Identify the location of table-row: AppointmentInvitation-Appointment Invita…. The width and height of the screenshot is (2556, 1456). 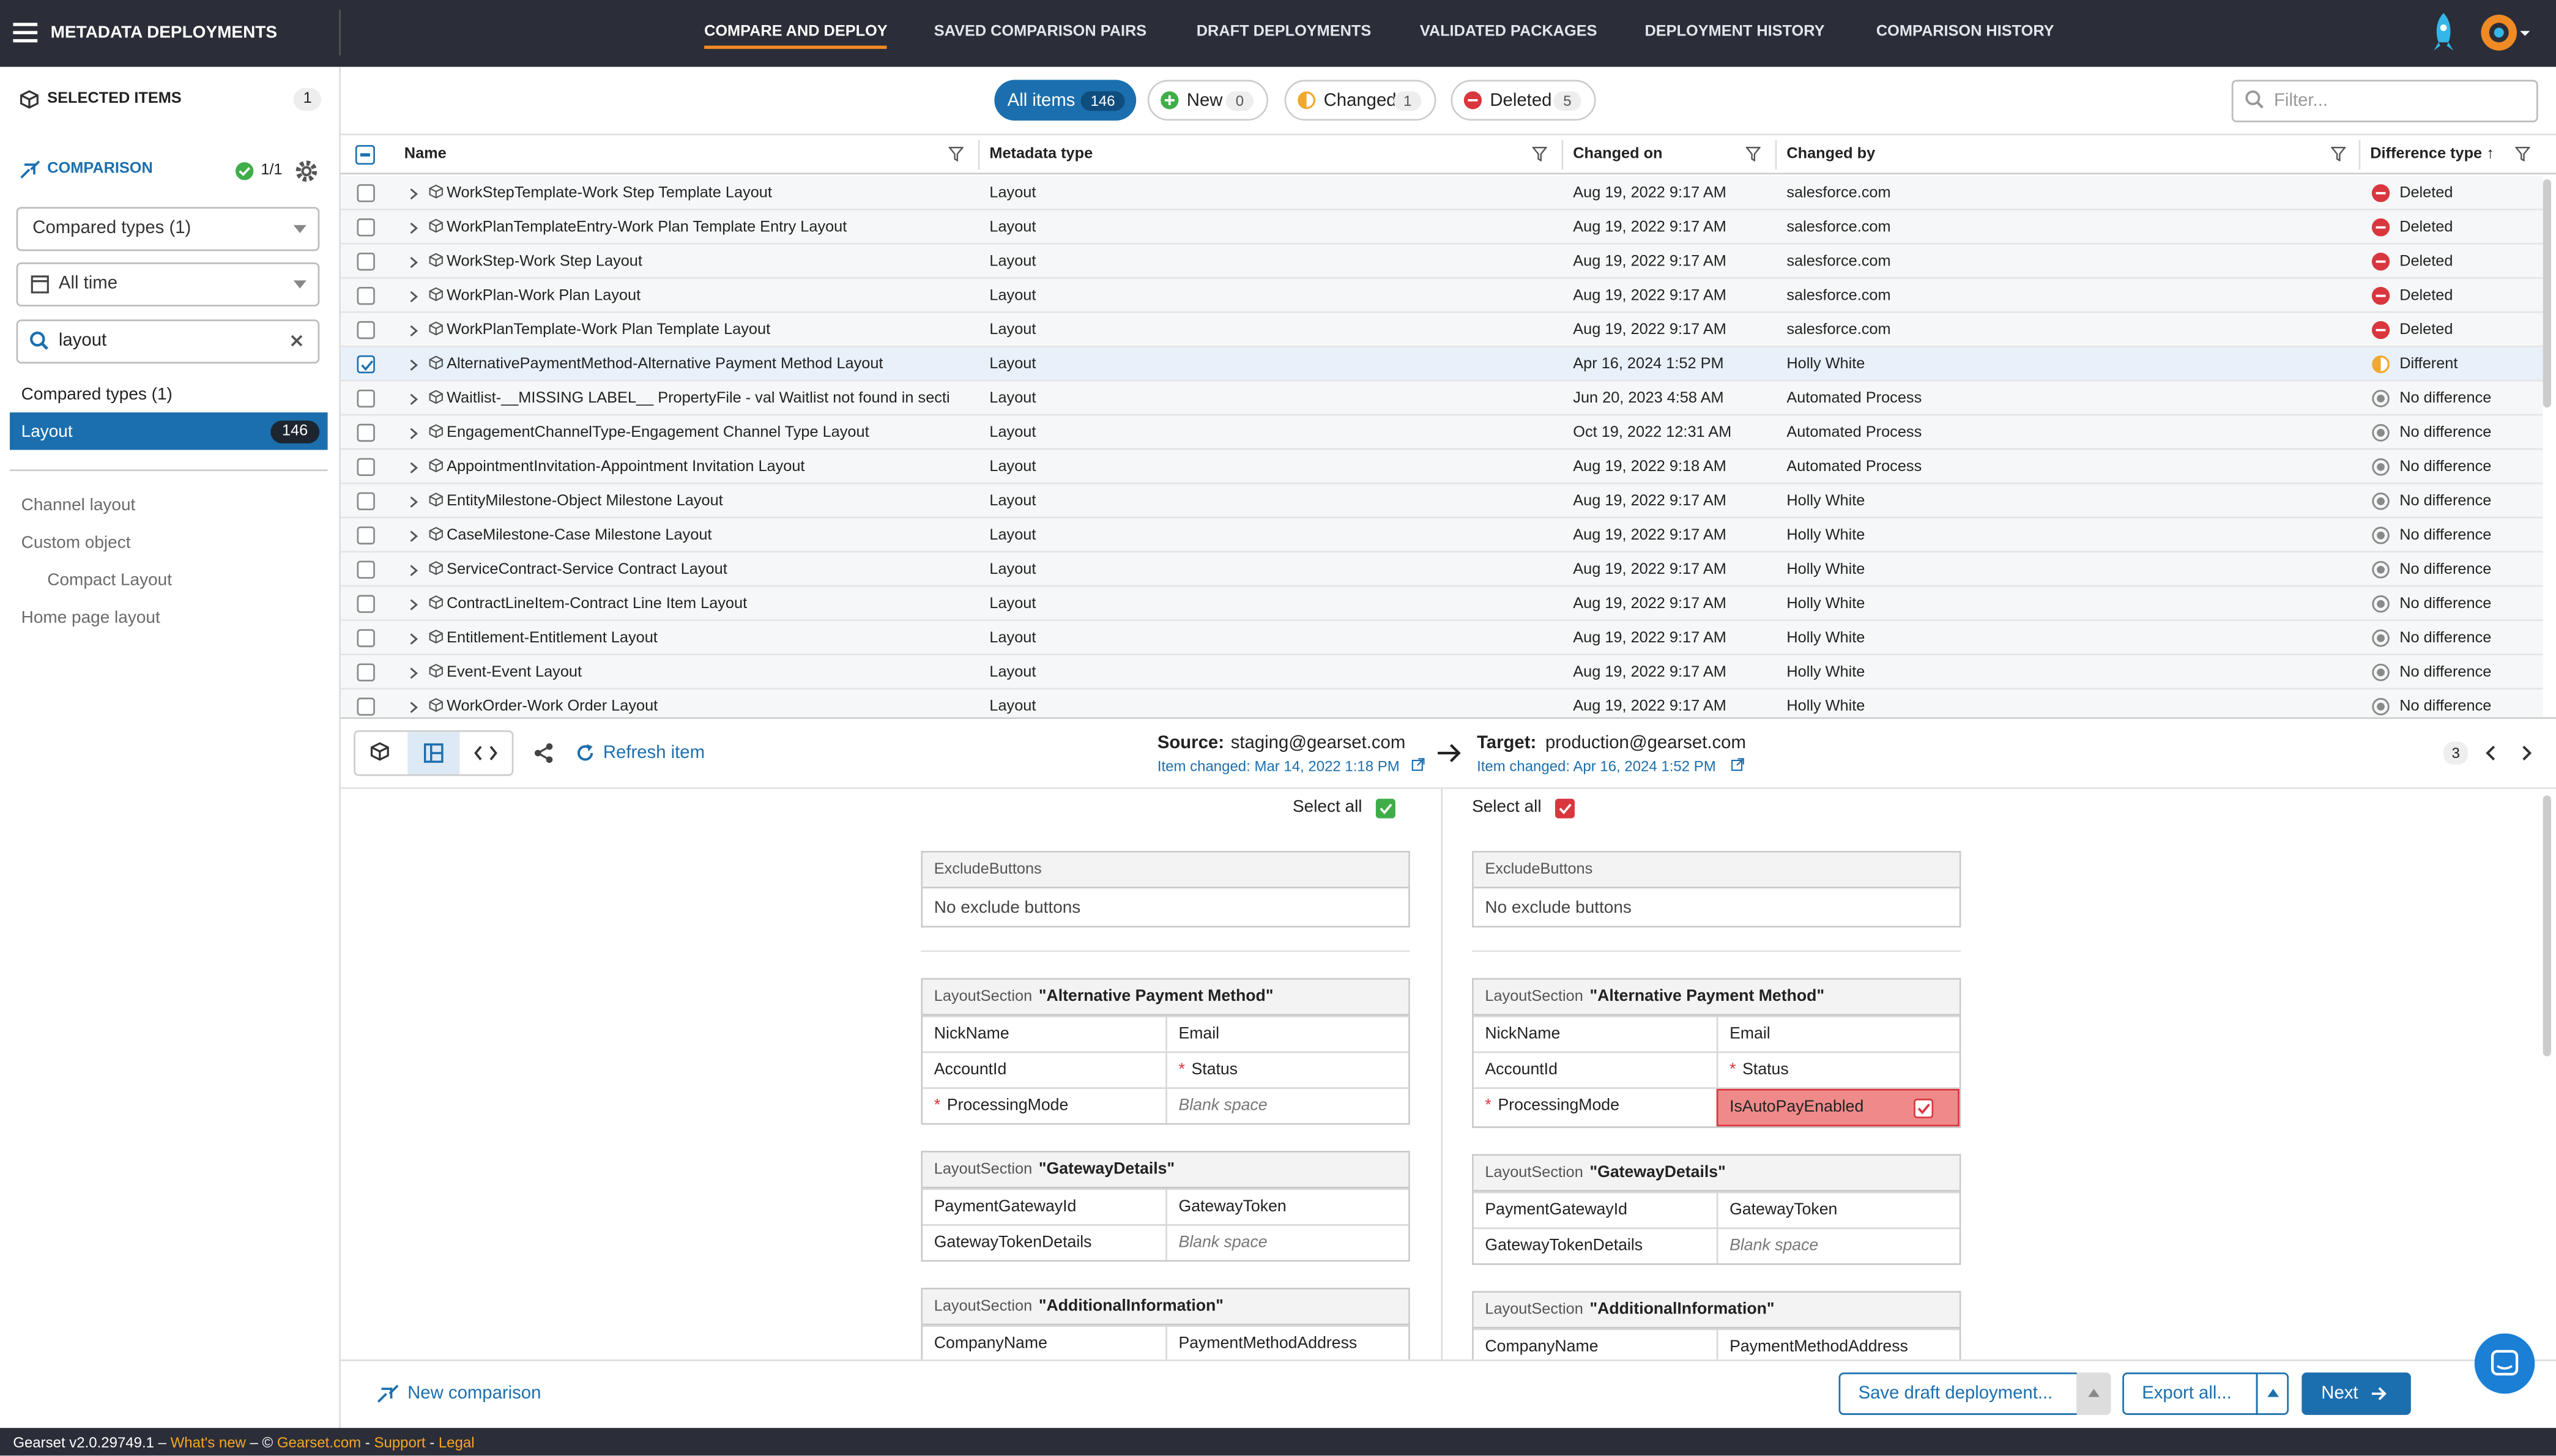
(1442, 467).